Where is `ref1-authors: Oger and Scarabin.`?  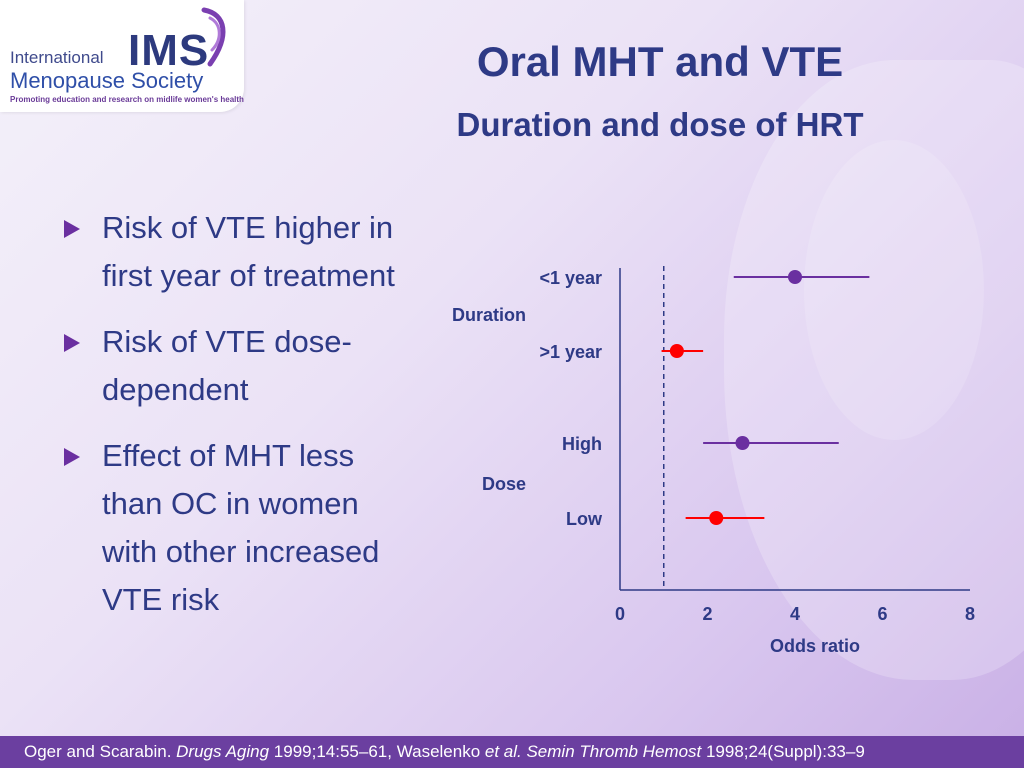
ref1-authors: Oger and Scarabin. is located at coordinates (100, 751).